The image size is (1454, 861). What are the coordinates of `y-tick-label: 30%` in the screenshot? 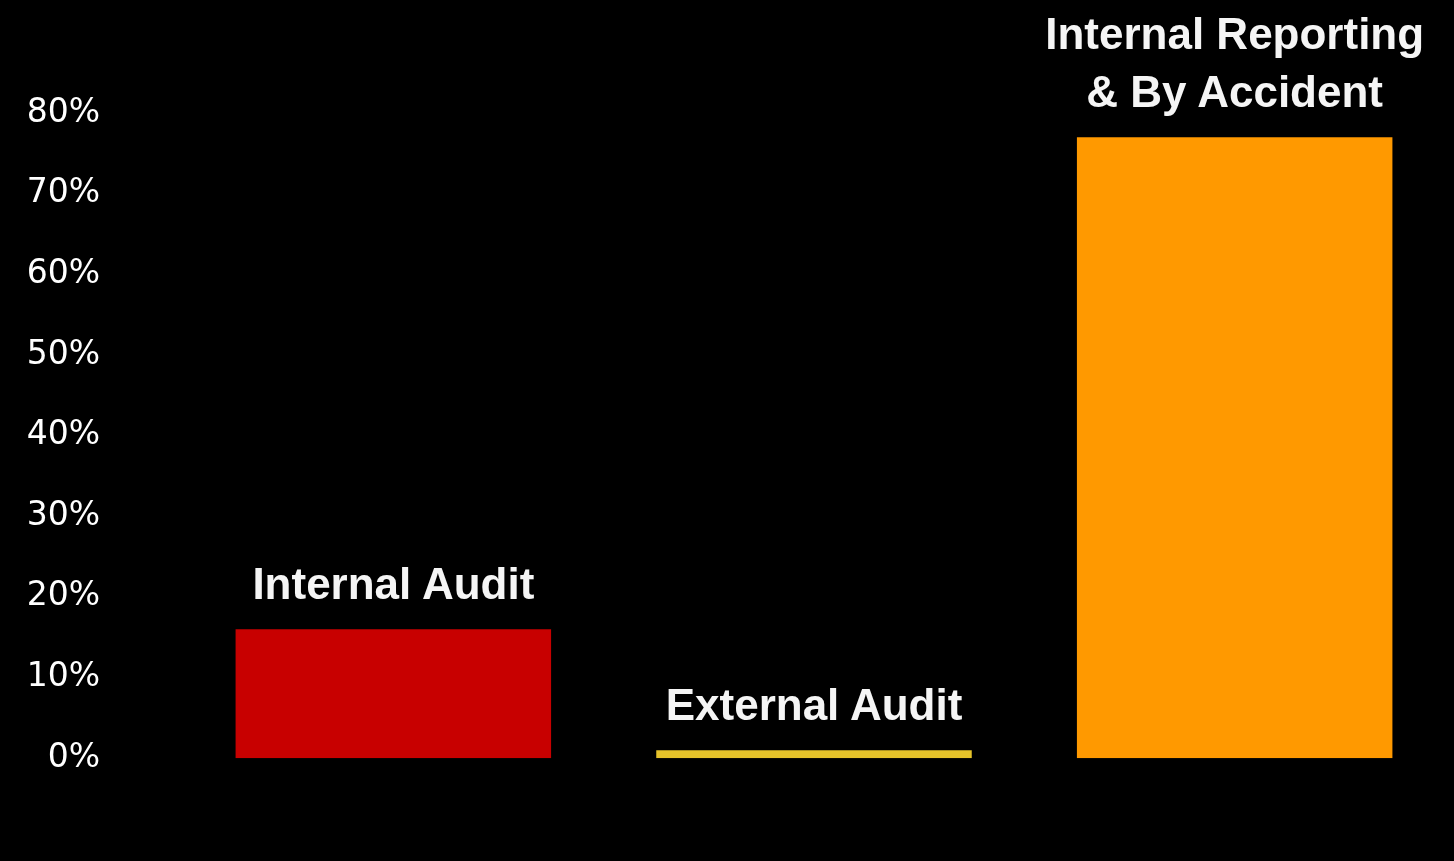 It's located at (63, 513).